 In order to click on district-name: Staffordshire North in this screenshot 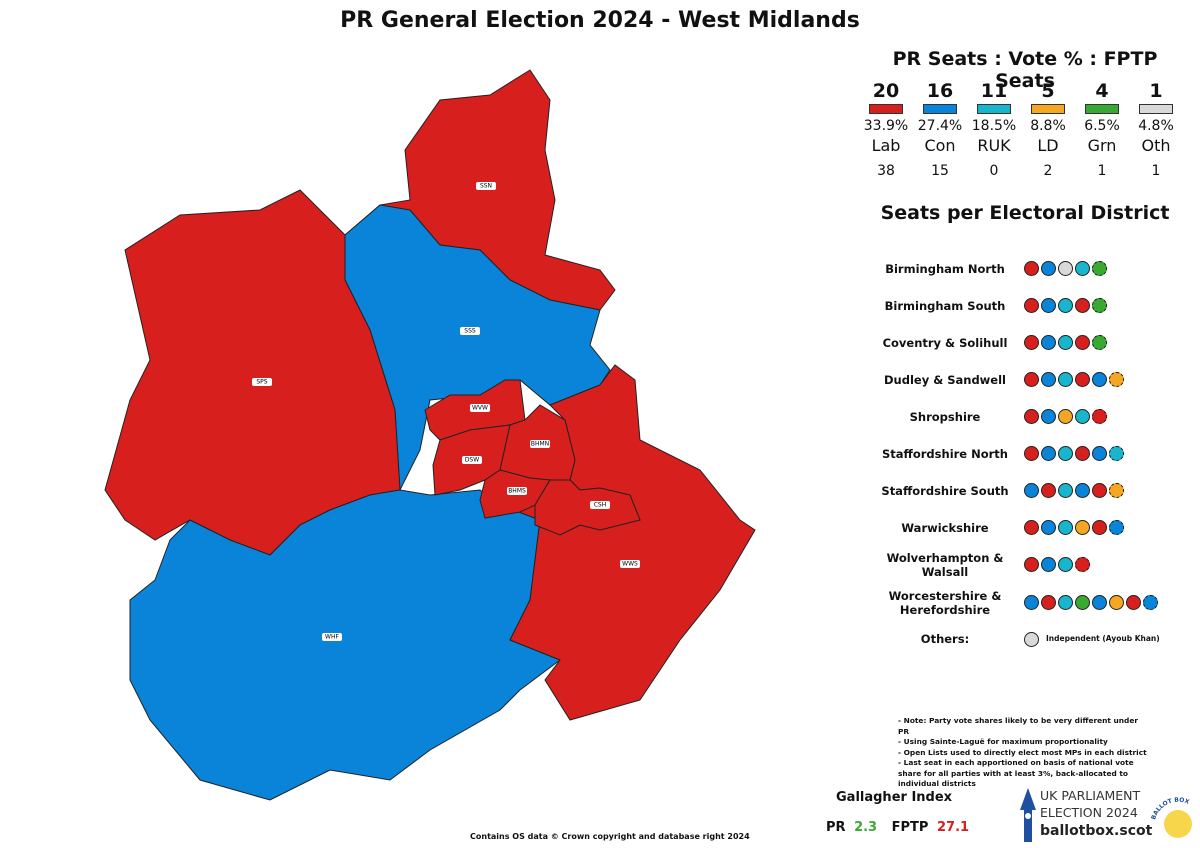, I will do `click(945, 454)`.